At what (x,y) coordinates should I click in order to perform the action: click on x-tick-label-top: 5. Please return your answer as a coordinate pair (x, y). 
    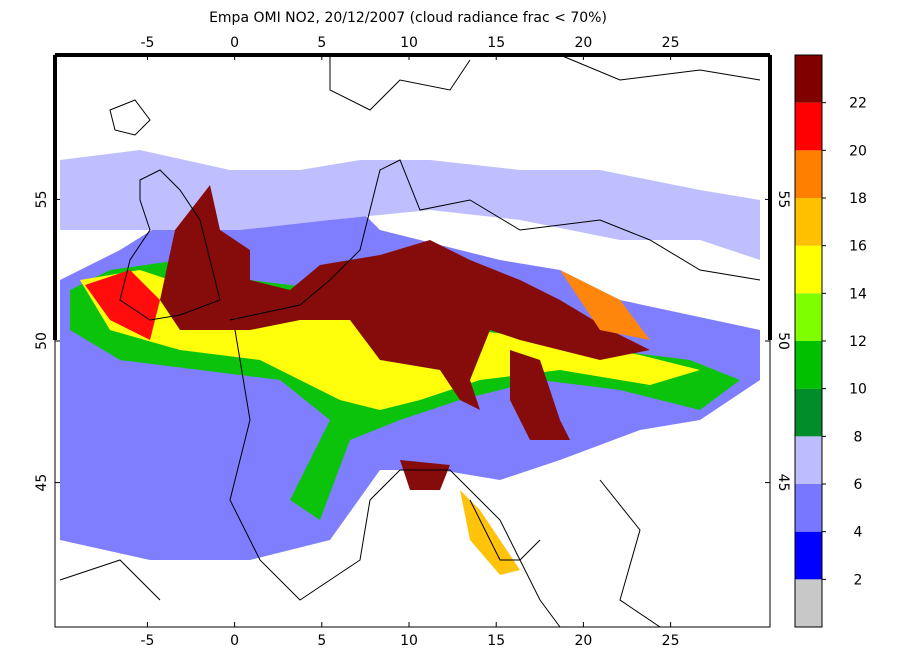
    Looking at the image, I should click on (321, 43).